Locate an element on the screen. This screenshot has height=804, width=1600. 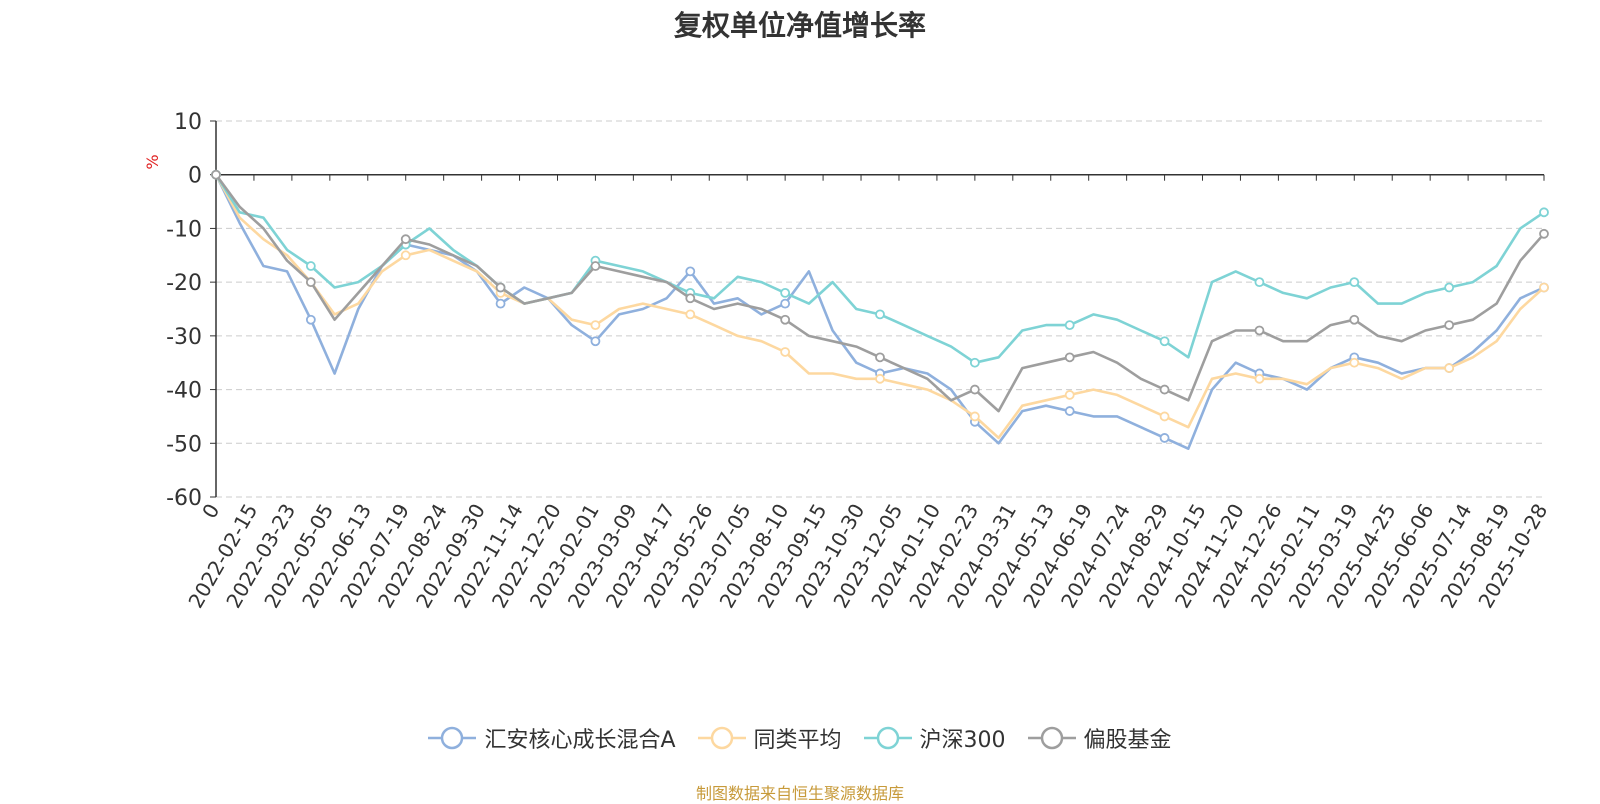
x-tick-label: 0 is located at coordinates (210, 511).